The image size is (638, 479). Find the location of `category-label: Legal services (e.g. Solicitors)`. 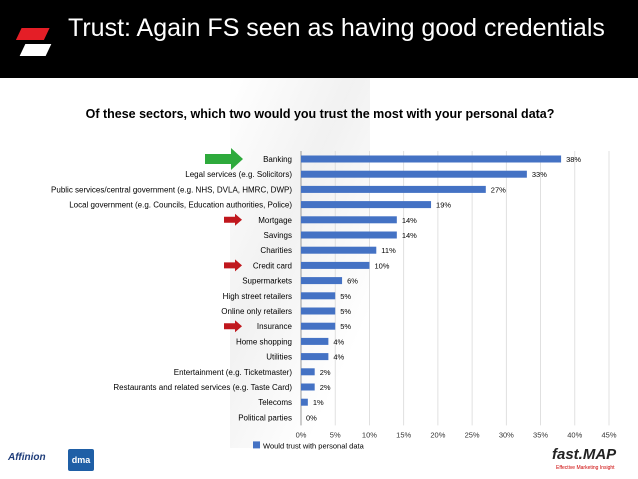

category-label: Legal services (e.g. Solicitors) is located at coordinates (238, 174).